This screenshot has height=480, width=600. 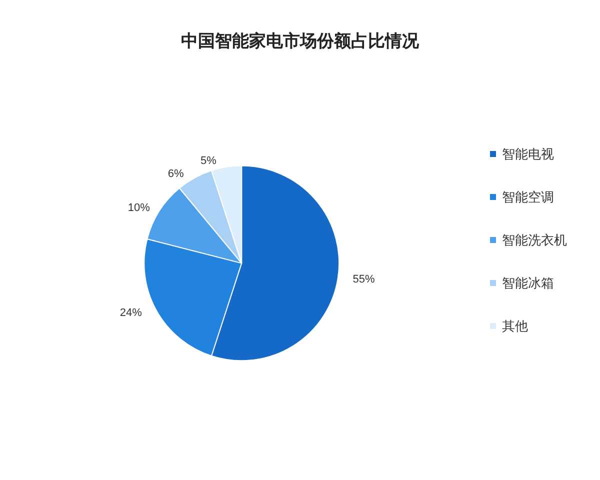 I want to click on legend-label: 其他, so click(x=515, y=326).